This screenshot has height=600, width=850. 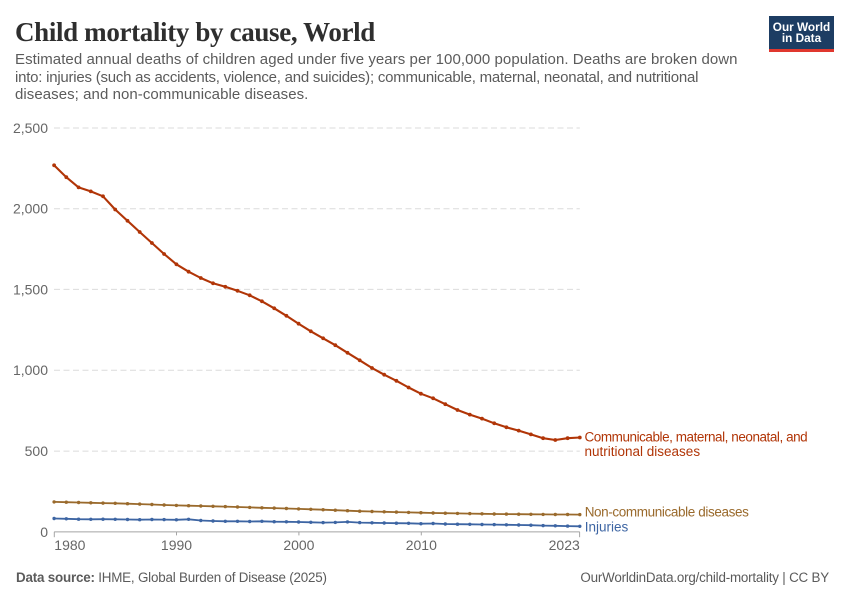 I want to click on svg-text: Non-communicable diseases, so click(x=667, y=512).